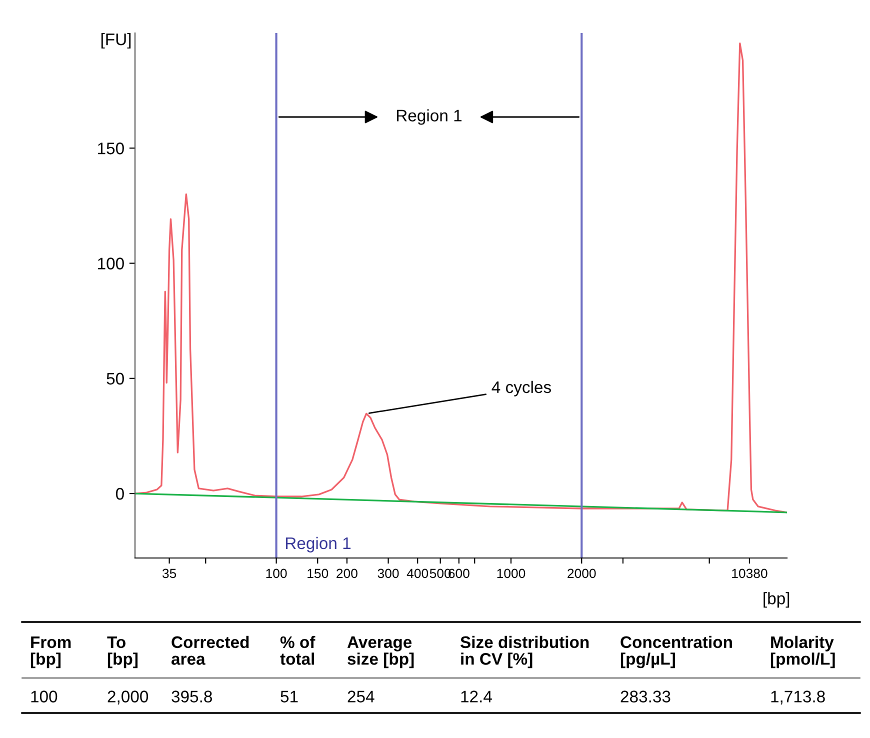  Describe the element at coordinates (276, 573) in the screenshot. I see `x-tick-label: 100` at that location.